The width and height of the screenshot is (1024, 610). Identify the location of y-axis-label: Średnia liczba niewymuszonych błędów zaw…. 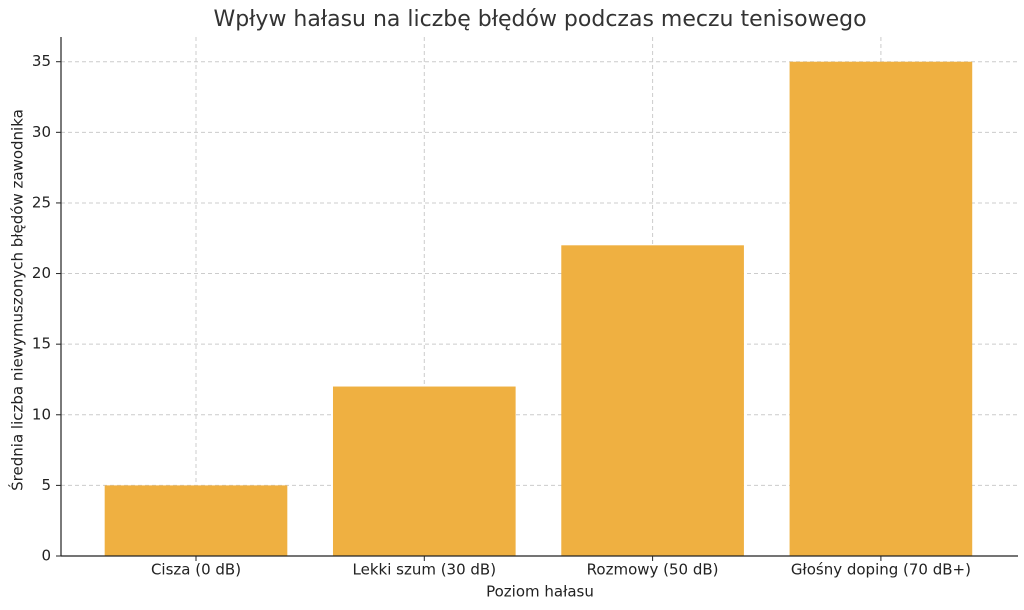
(17, 300).